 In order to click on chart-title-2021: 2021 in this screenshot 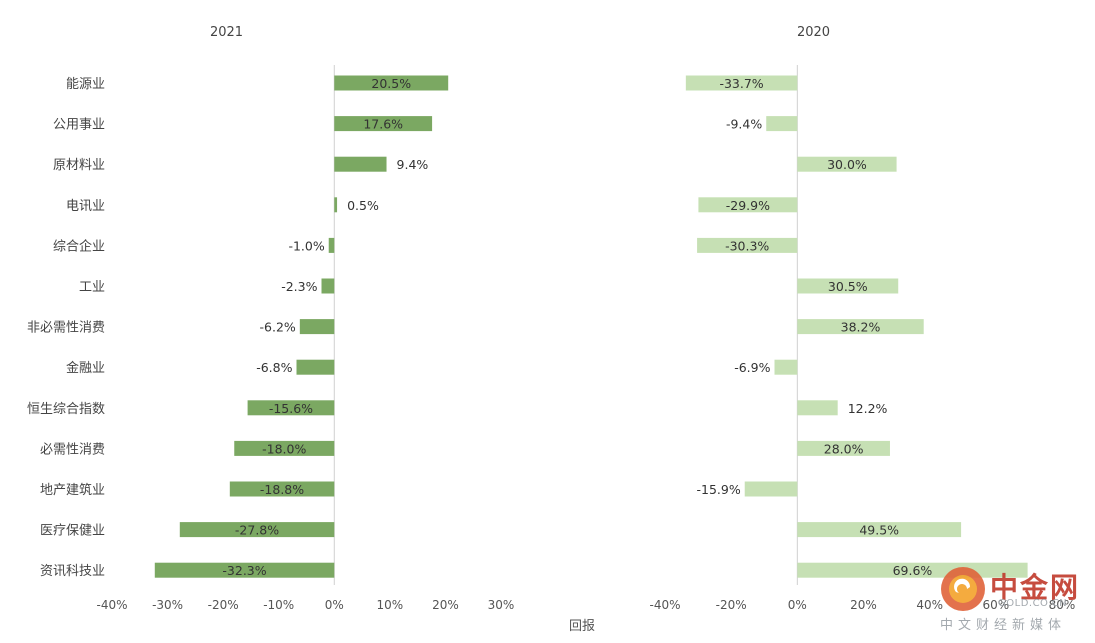, I will do `click(226, 32)`.